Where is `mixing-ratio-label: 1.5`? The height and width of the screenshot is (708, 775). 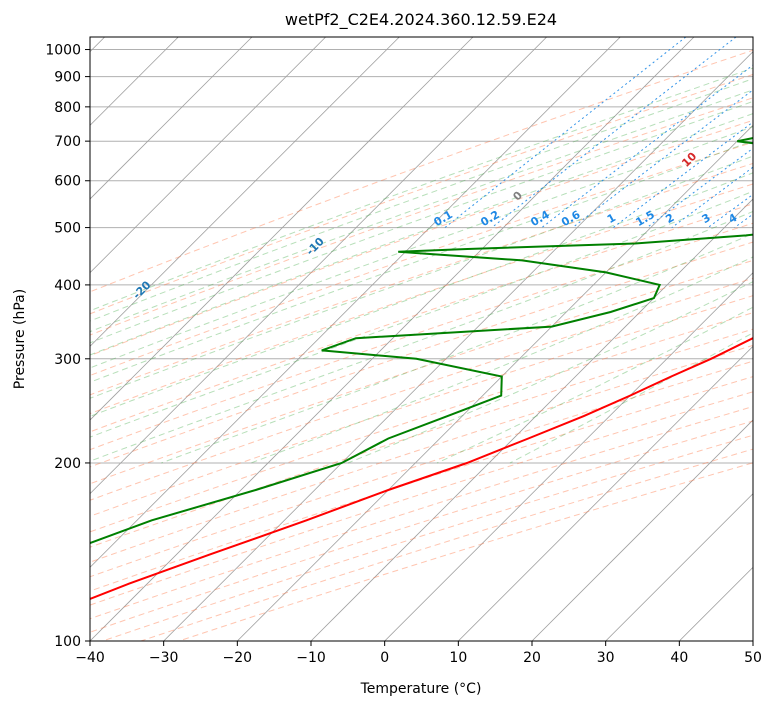 mixing-ratio-label: 1.5 is located at coordinates (645, 218).